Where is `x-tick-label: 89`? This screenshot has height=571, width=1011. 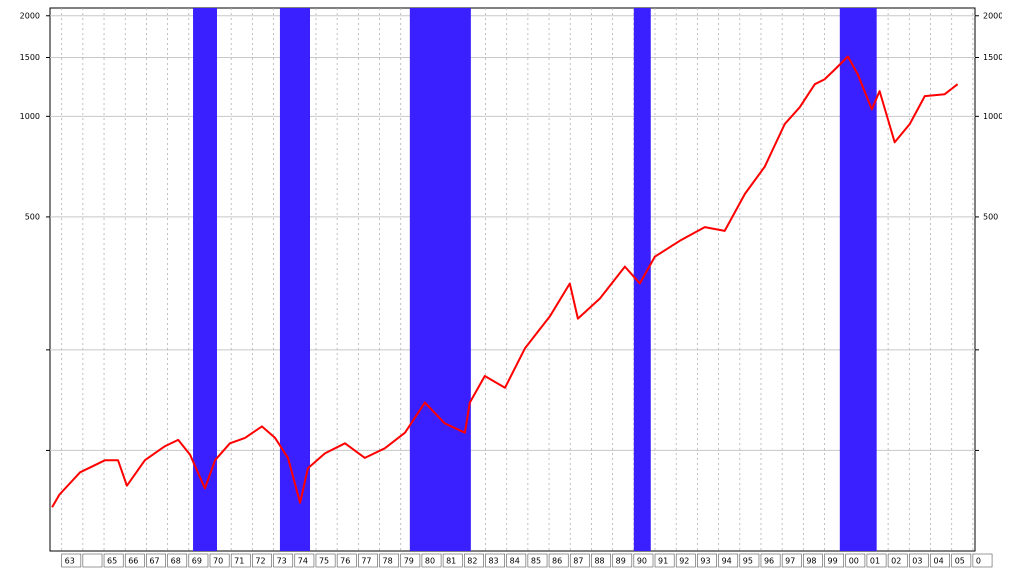 x-tick-label: 89 is located at coordinates (621, 561).